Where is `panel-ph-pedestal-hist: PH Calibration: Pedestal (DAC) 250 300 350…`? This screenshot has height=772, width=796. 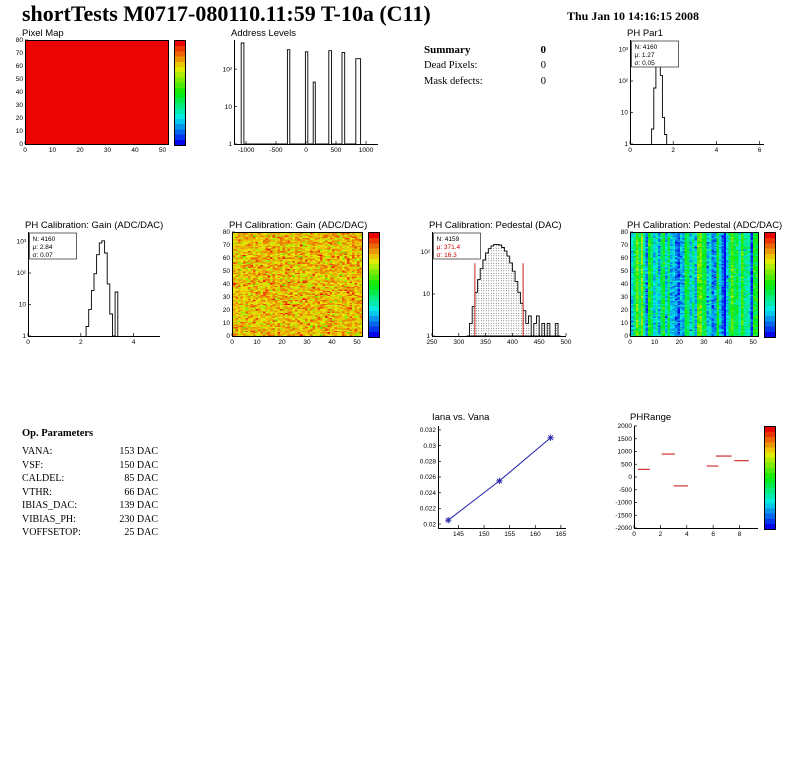
panel-ph-pedestal-hist: PH Calibration: Pedestal (DAC) 250 300 350… is located at coordinates (490, 286).